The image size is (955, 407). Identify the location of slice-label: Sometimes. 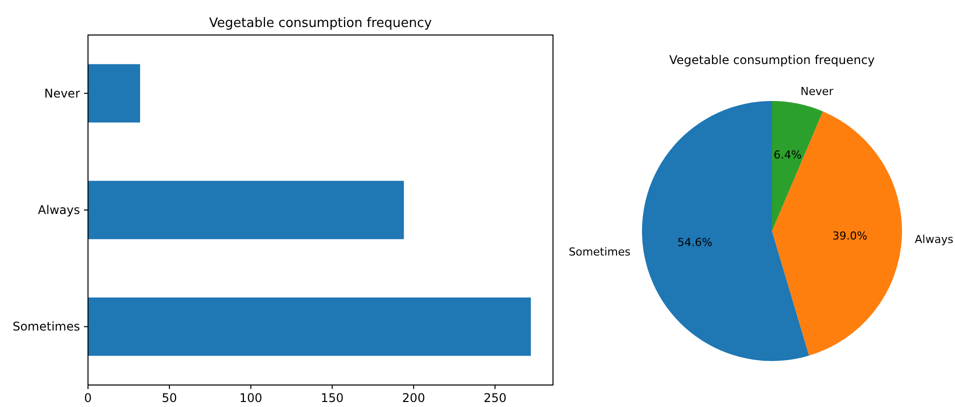
(599, 252).